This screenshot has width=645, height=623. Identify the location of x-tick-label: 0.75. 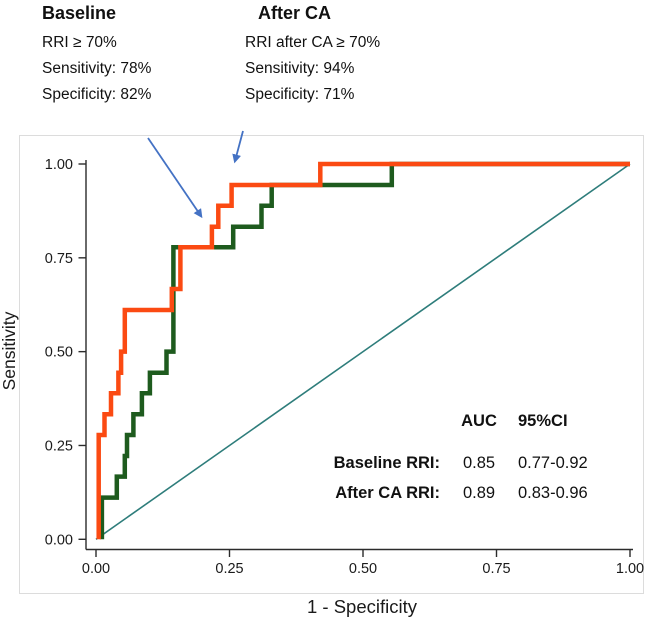
(496, 569).